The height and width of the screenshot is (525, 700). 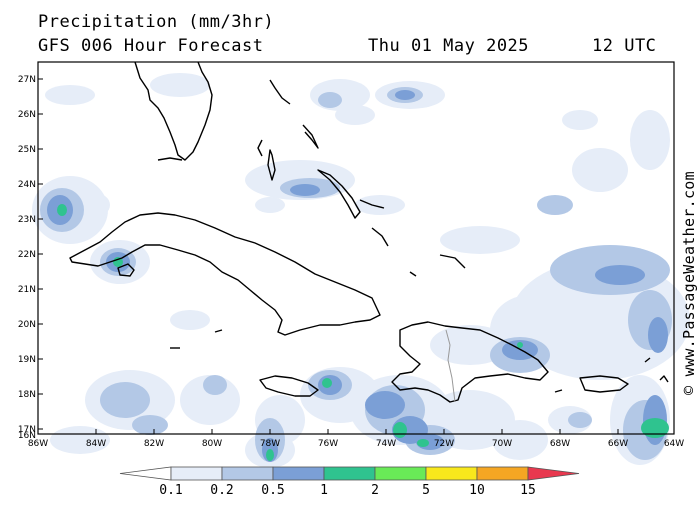 What do you see at coordinates (27, 290) in the screenshot?
I see `lat-label: 21N` at bounding box center [27, 290].